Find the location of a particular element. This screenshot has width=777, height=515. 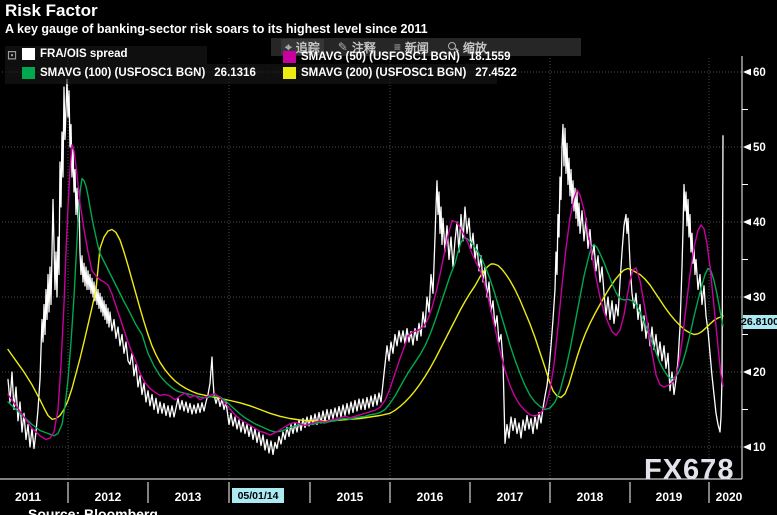

svg-text: 2020 is located at coordinates (729, 497).